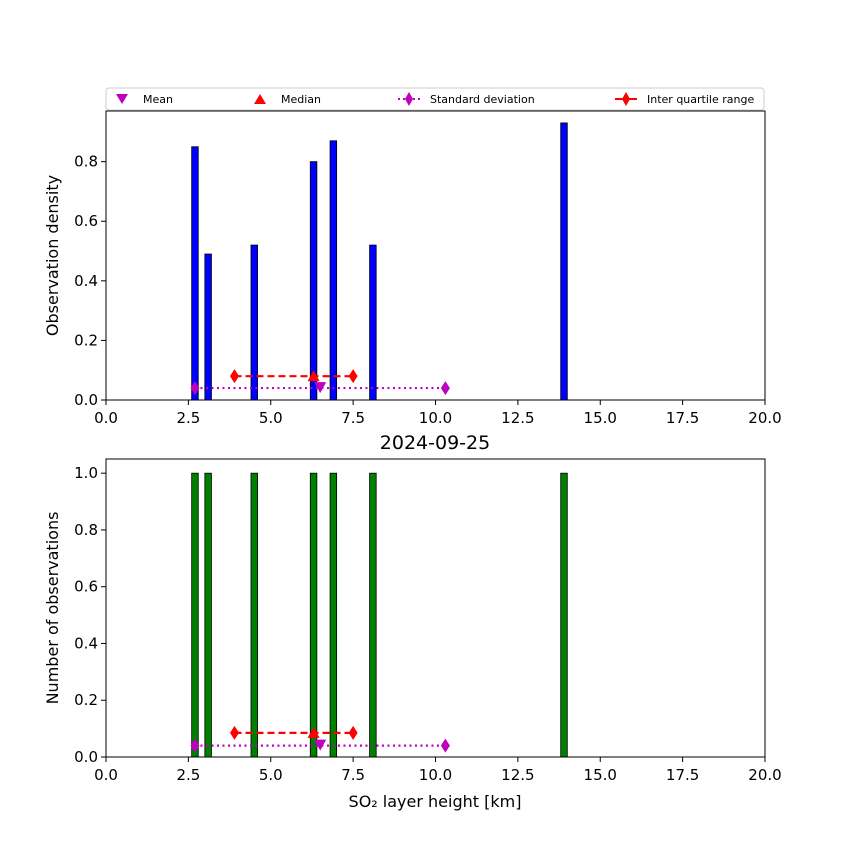 The image size is (850, 850). Describe the element at coordinates (313, 376) in the screenshot. I see `density-median-marker` at that location.